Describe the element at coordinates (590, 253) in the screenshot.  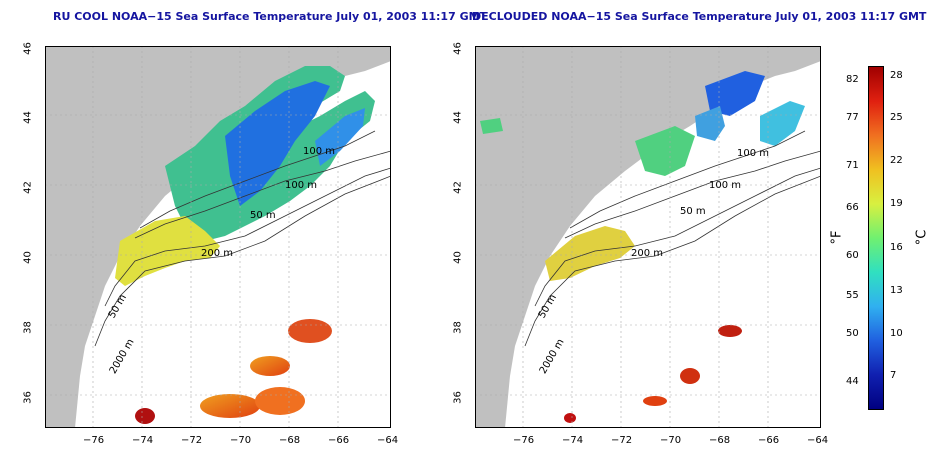
I see `sst-warm-shelf` at that location.